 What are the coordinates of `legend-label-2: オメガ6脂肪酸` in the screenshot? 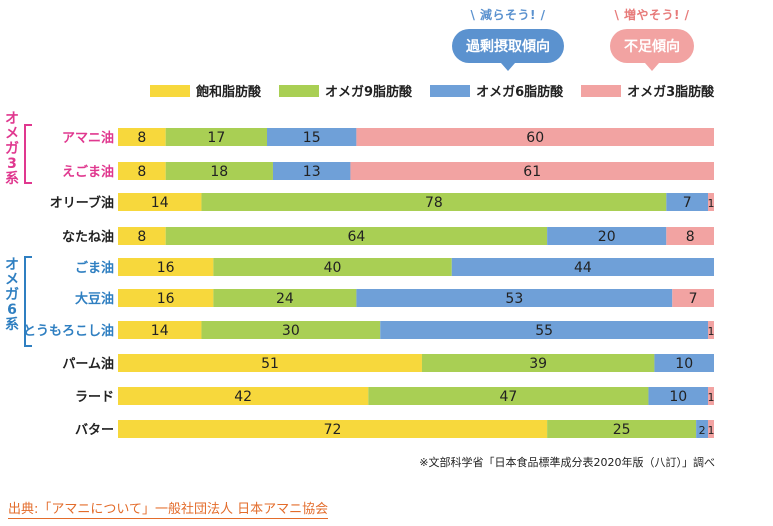 It's located at (520, 92).